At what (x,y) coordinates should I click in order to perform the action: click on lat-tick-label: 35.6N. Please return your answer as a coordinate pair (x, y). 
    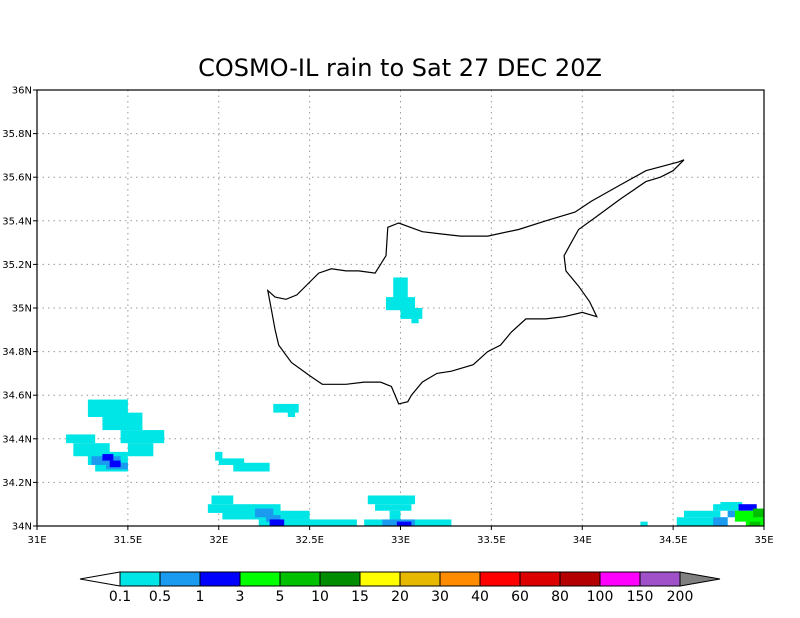
    Looking at the image, I should click on (17, 178).